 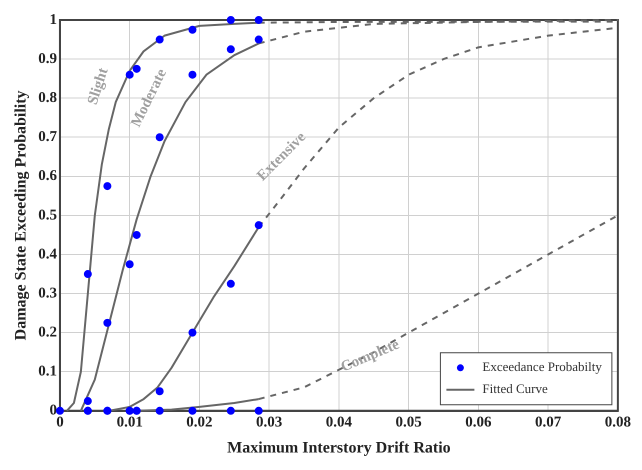 What do you see at coordinates (409, 422) in the screenshot?
I see `x-tick-label: 0.05` at bounding box center [409, 422].